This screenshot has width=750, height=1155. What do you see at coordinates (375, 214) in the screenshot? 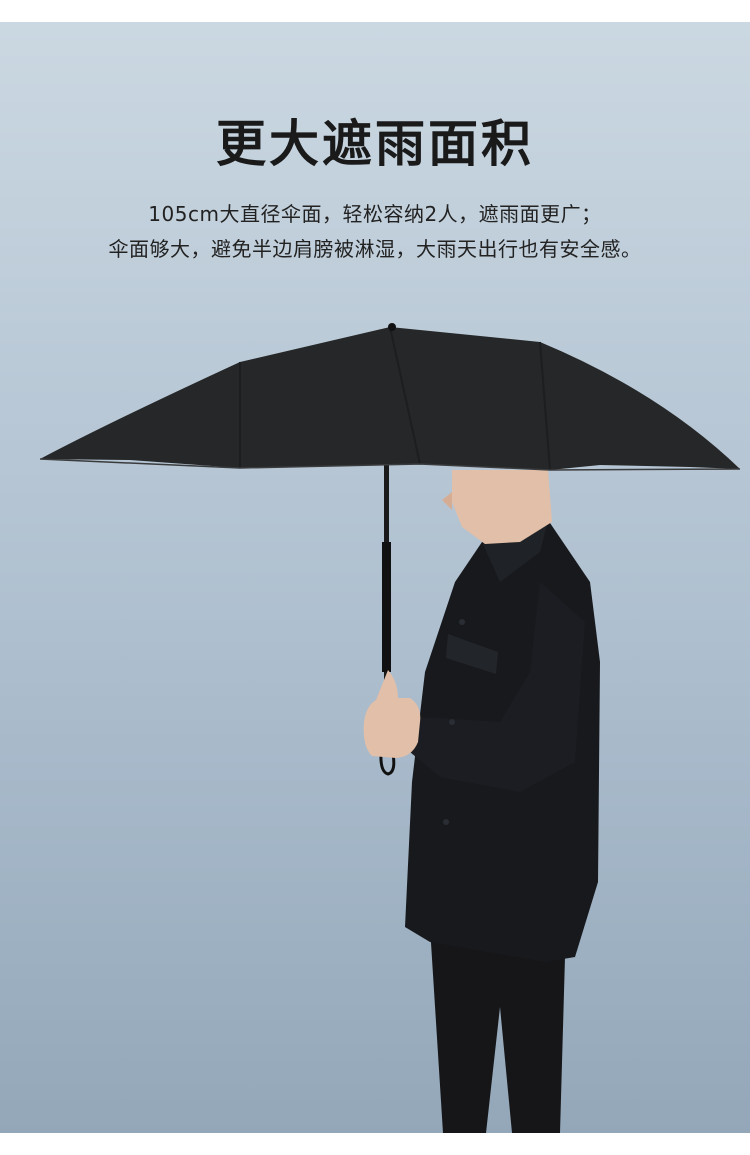
I see `description-line-1: 105cm大直径伞面，轻松容纳2人，遮雨面更广；` at bounding box center [375, 214].